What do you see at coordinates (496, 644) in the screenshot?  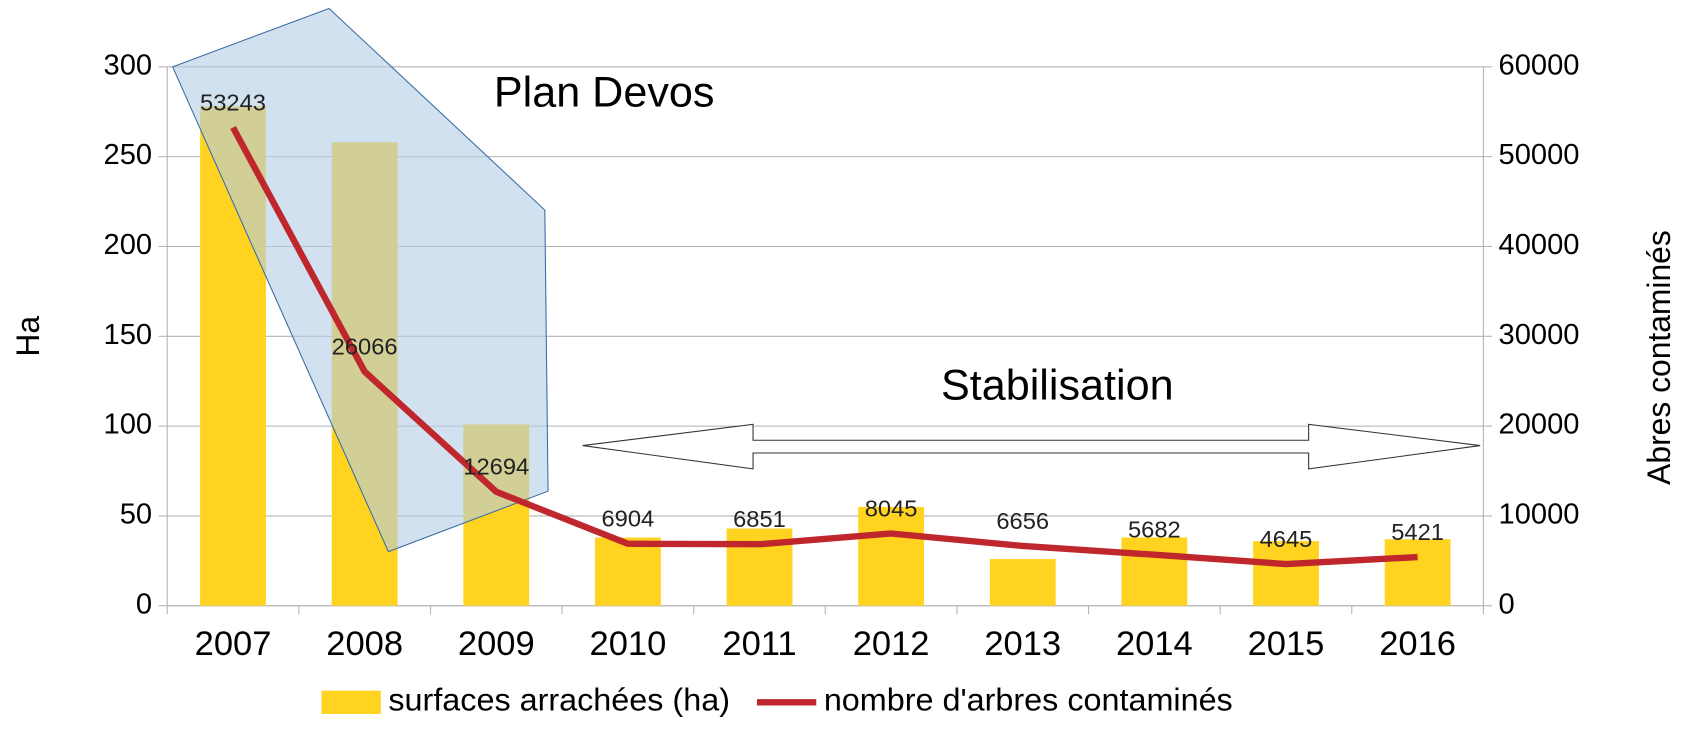 I see `x-tick-label: 2009` at bounding box center [496, 644].